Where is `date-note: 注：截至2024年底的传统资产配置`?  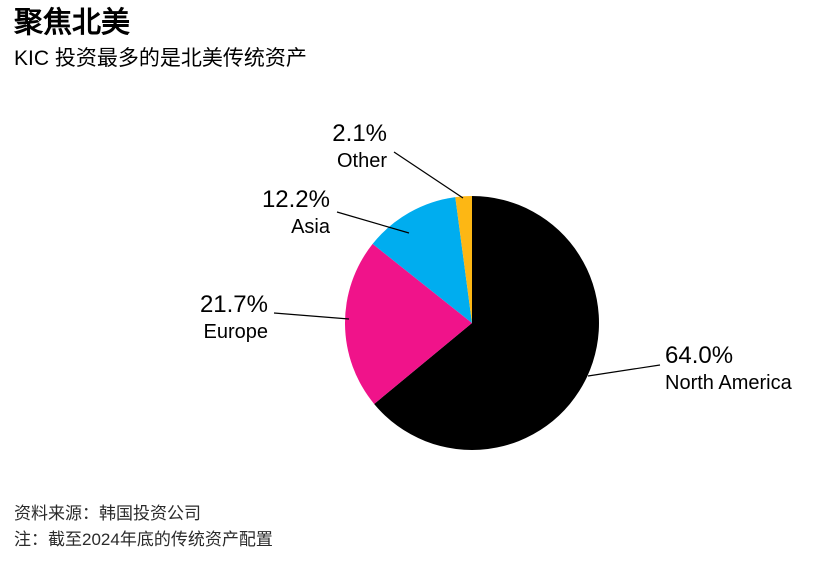
date-note: 注：截至2024年底的传统资产配置 is located at coordinates (143, 539).